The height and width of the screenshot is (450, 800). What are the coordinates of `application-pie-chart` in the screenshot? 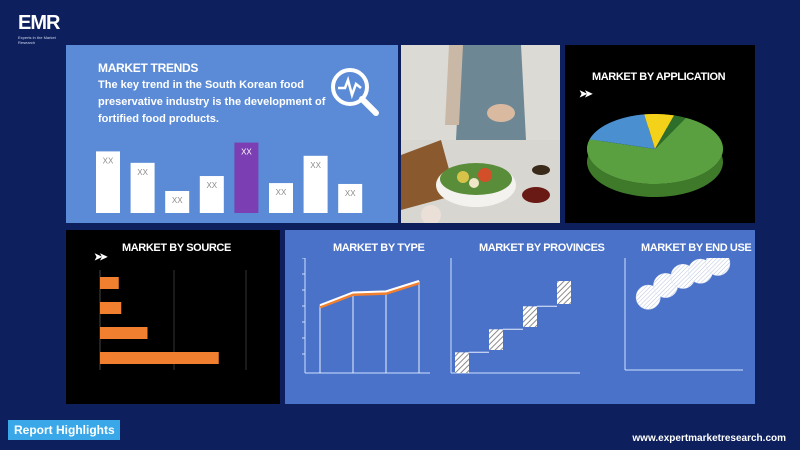 It's located at (655, 155).